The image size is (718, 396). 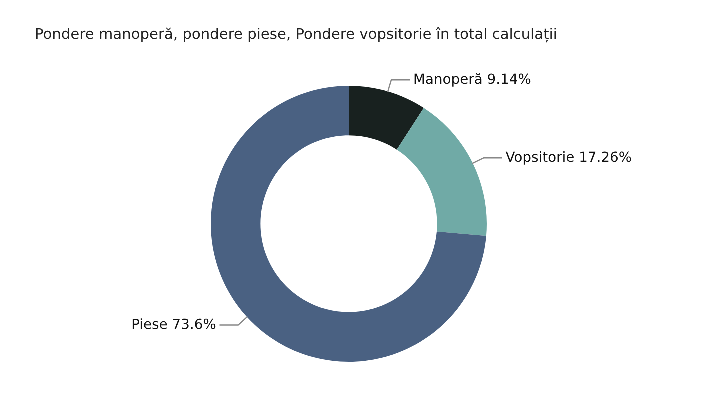 I want to click on chart-title: Pondere manoperă, pondere piese, Pondere vopsitorie în total calculații, so click(x=296, y=35).